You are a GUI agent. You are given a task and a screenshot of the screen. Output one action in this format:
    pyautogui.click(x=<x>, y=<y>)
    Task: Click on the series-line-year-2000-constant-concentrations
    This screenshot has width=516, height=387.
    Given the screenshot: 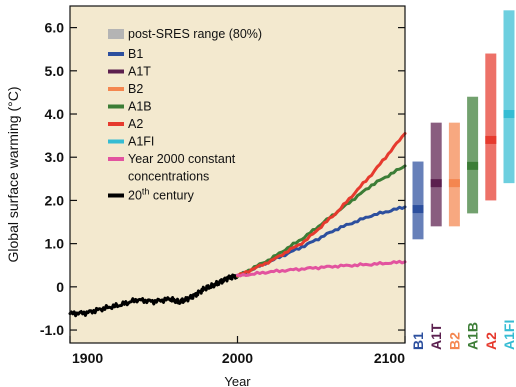 What is the action you would take?
    pyautogui.click(x=321, y=268)
    